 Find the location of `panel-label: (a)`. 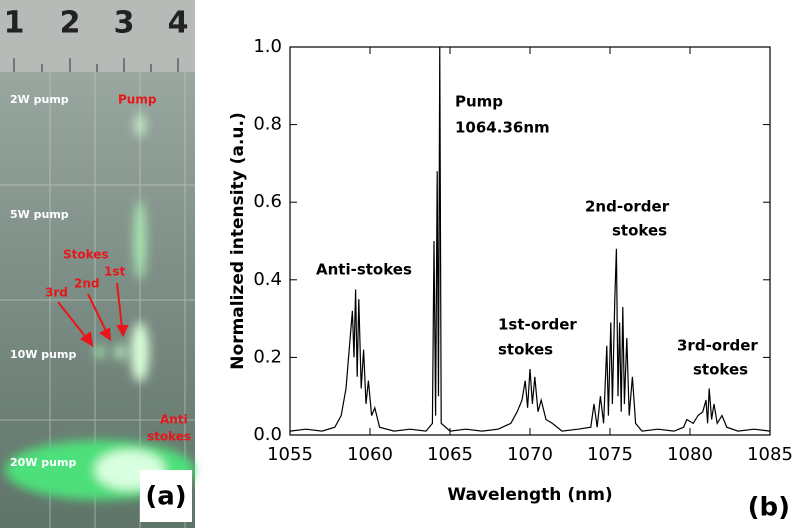

panel-label: (a) is located at coordinates (165, 497).